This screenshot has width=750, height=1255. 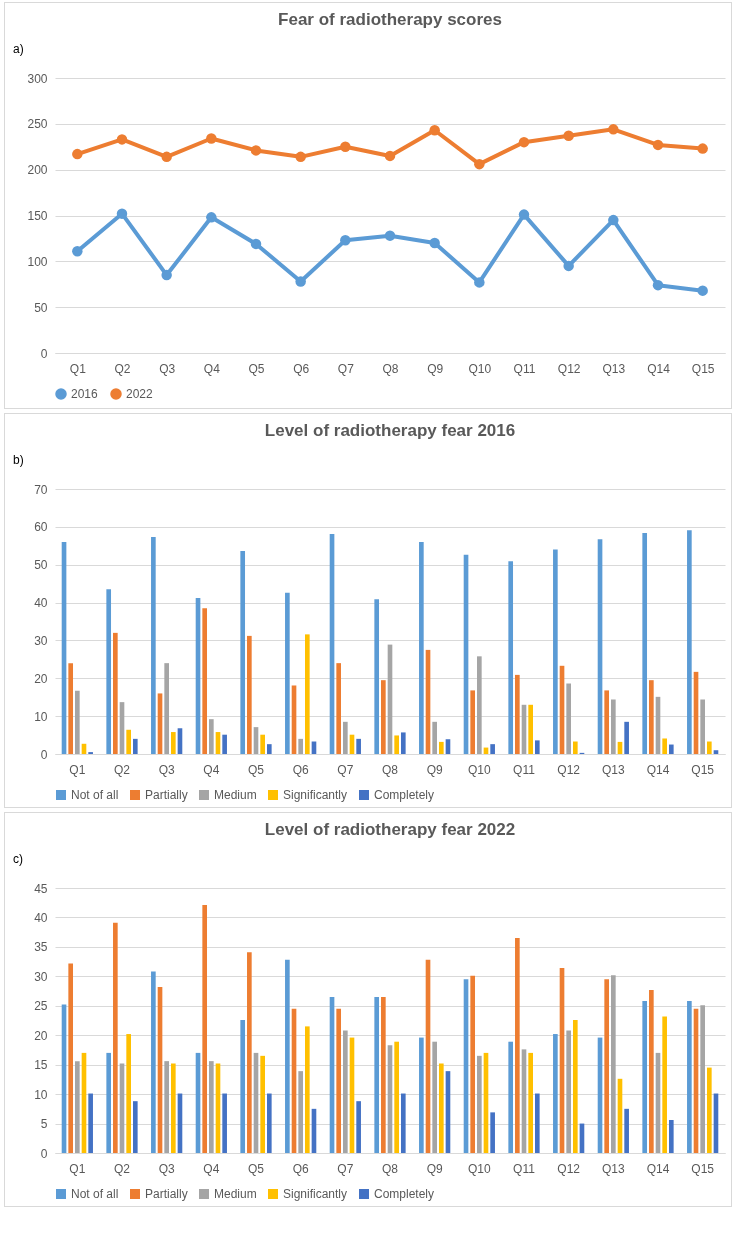 What do you see at coordinates (18, 859) in the screenshot?
I see `text: c)` at bounding box center [18, 859].